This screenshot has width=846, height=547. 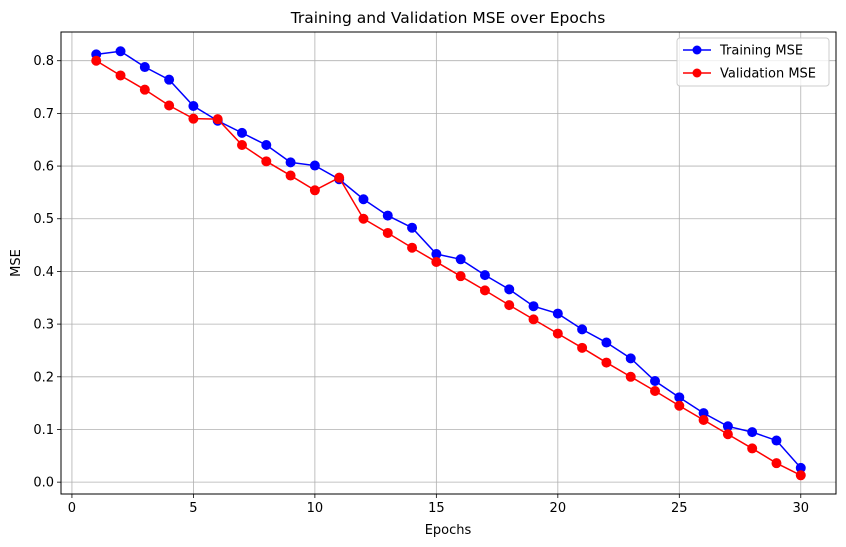 I want to click on y-tick-label: 0.3, so click(x=43, y=325).